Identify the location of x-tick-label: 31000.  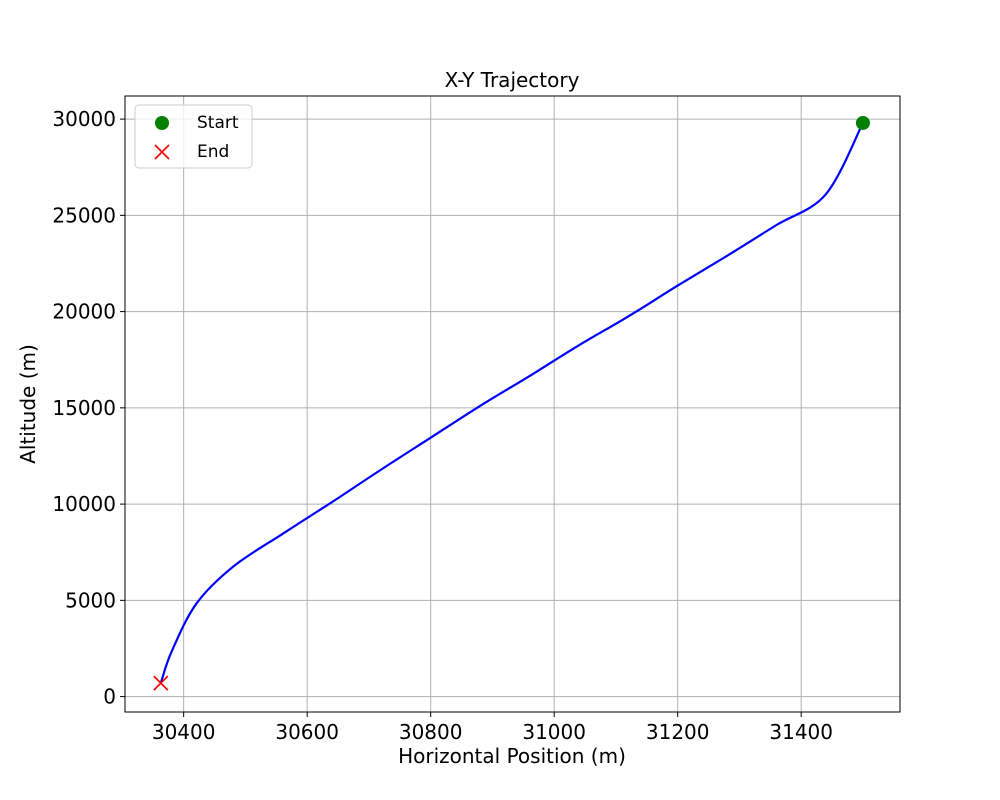
(554, 732).